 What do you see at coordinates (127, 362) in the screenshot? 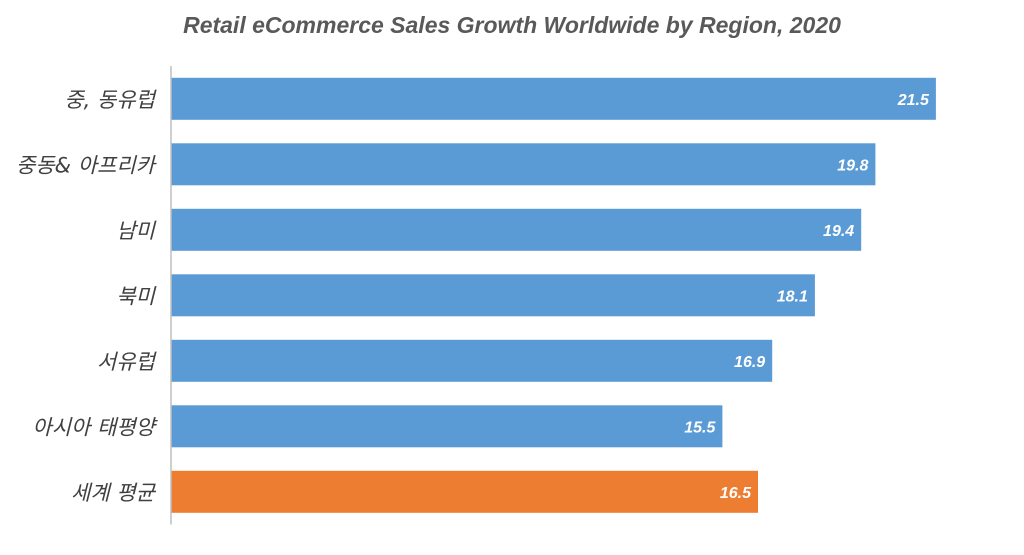
I see `category-label: 서유럽` at bounding box center [127, 362].